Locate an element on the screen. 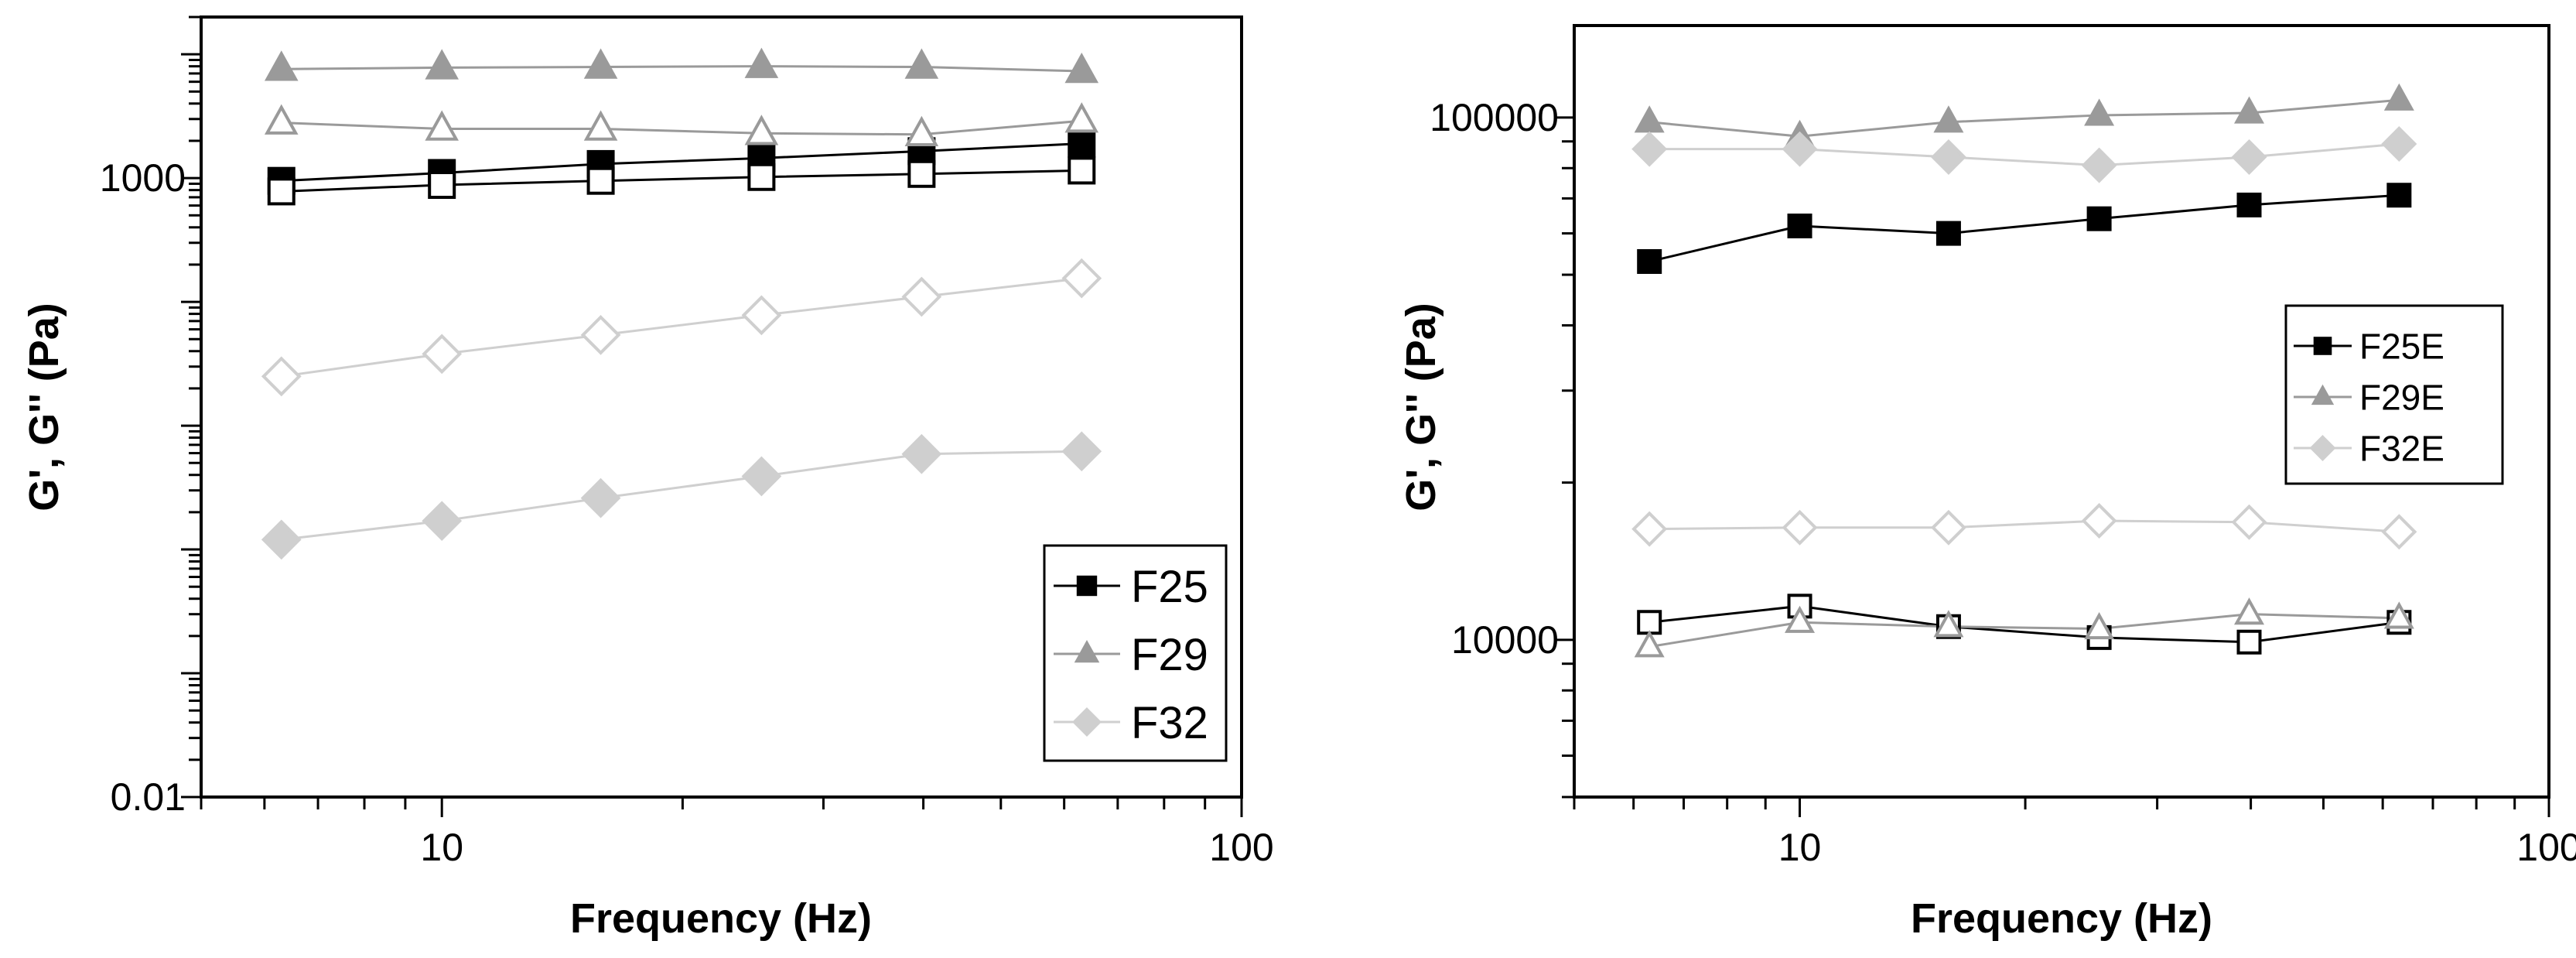 The height and width of the screenshot is (958, 2576). legend-label: F29E is located at coordinates (2401, 398).